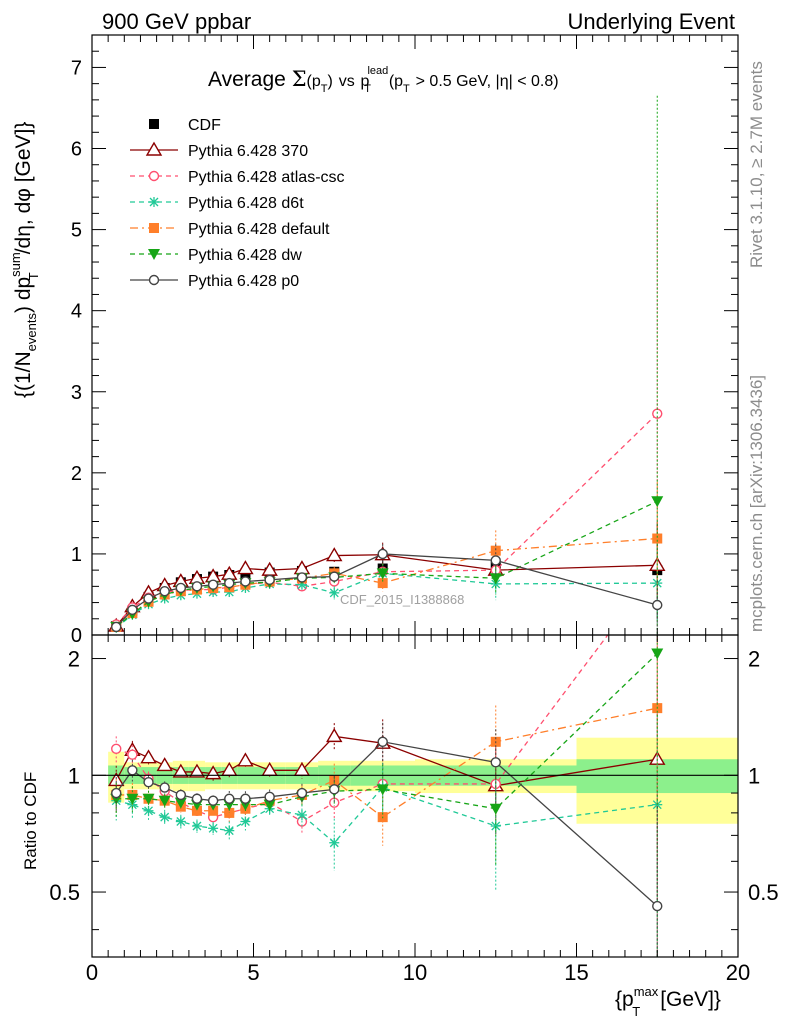 The height and width of the screenshot is (1024, 786). What do you see at coordinates (248, 151) in the screenshot?
I see `legend-label: Pythia 6.428 370` at bounding box center [248, 151].